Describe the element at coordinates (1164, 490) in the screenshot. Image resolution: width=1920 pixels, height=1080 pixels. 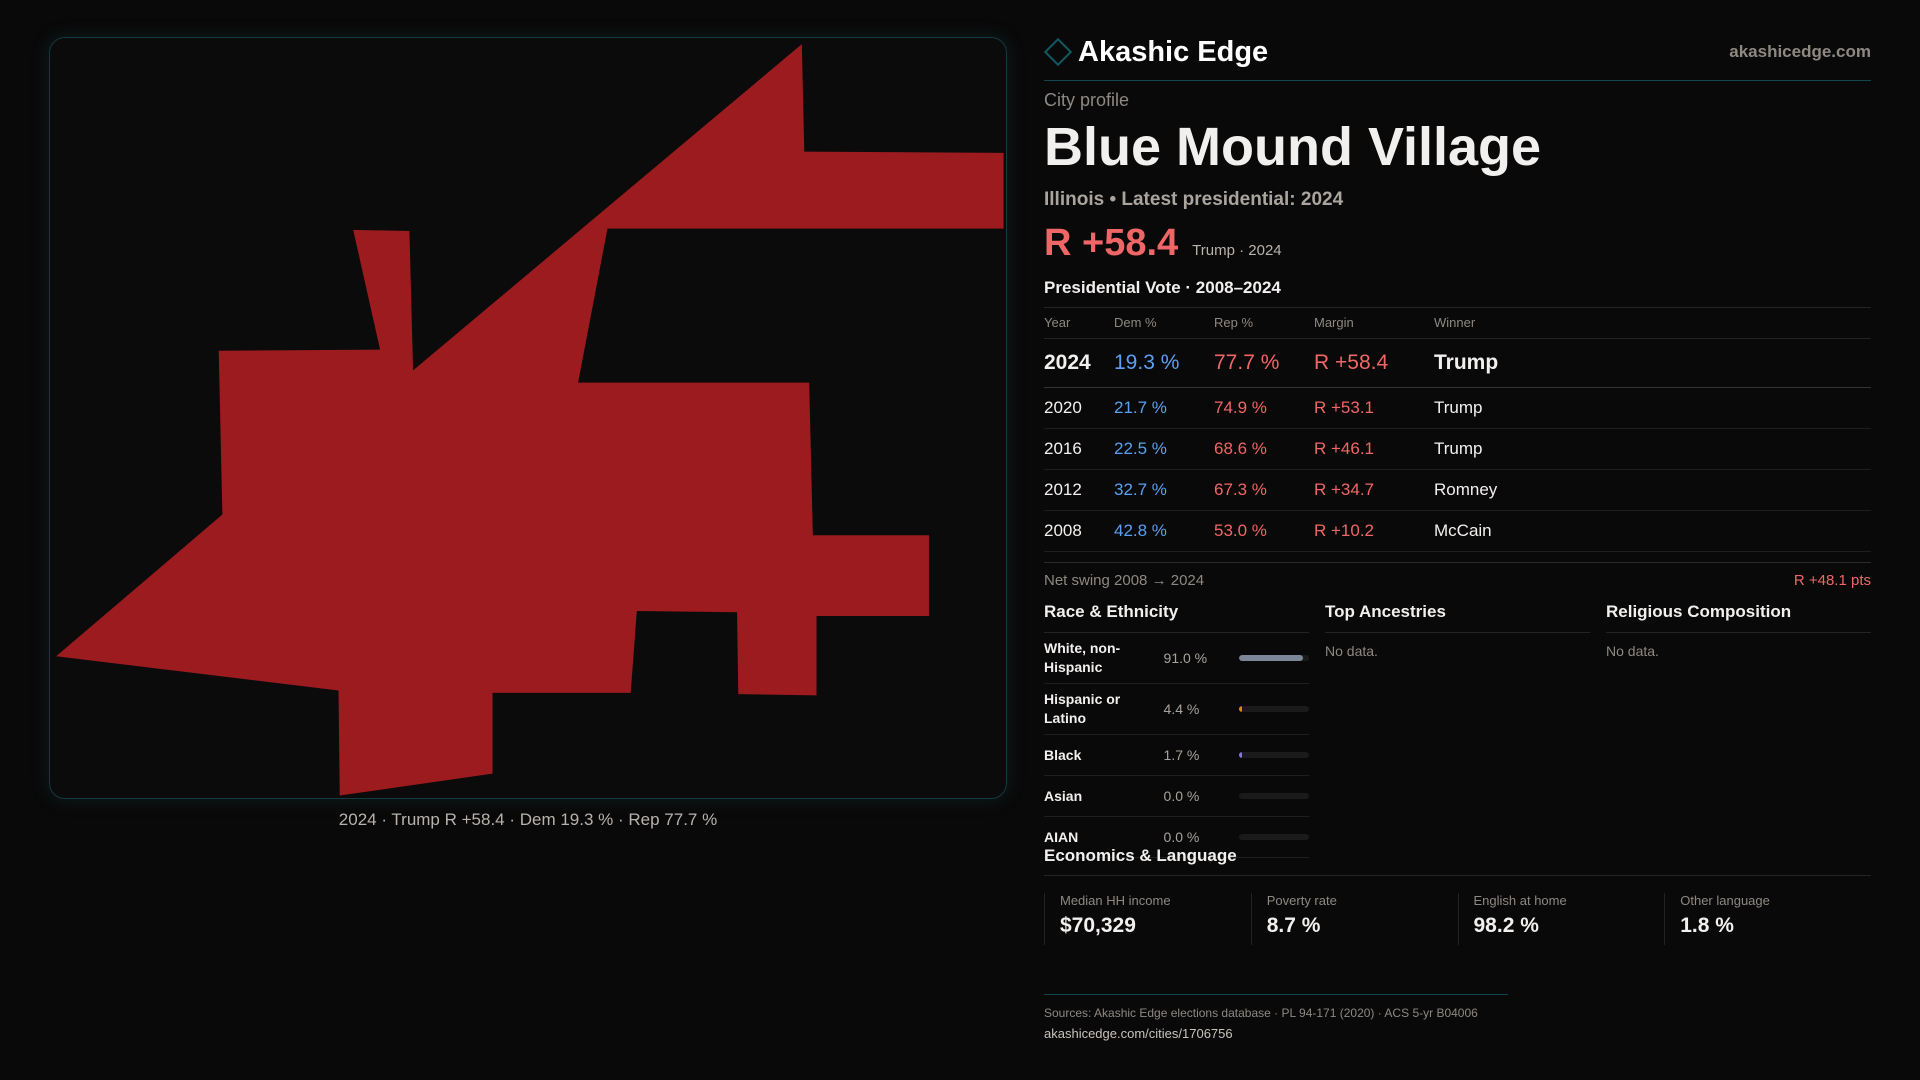
I see `dem-pct: 32.7 %` at that location.